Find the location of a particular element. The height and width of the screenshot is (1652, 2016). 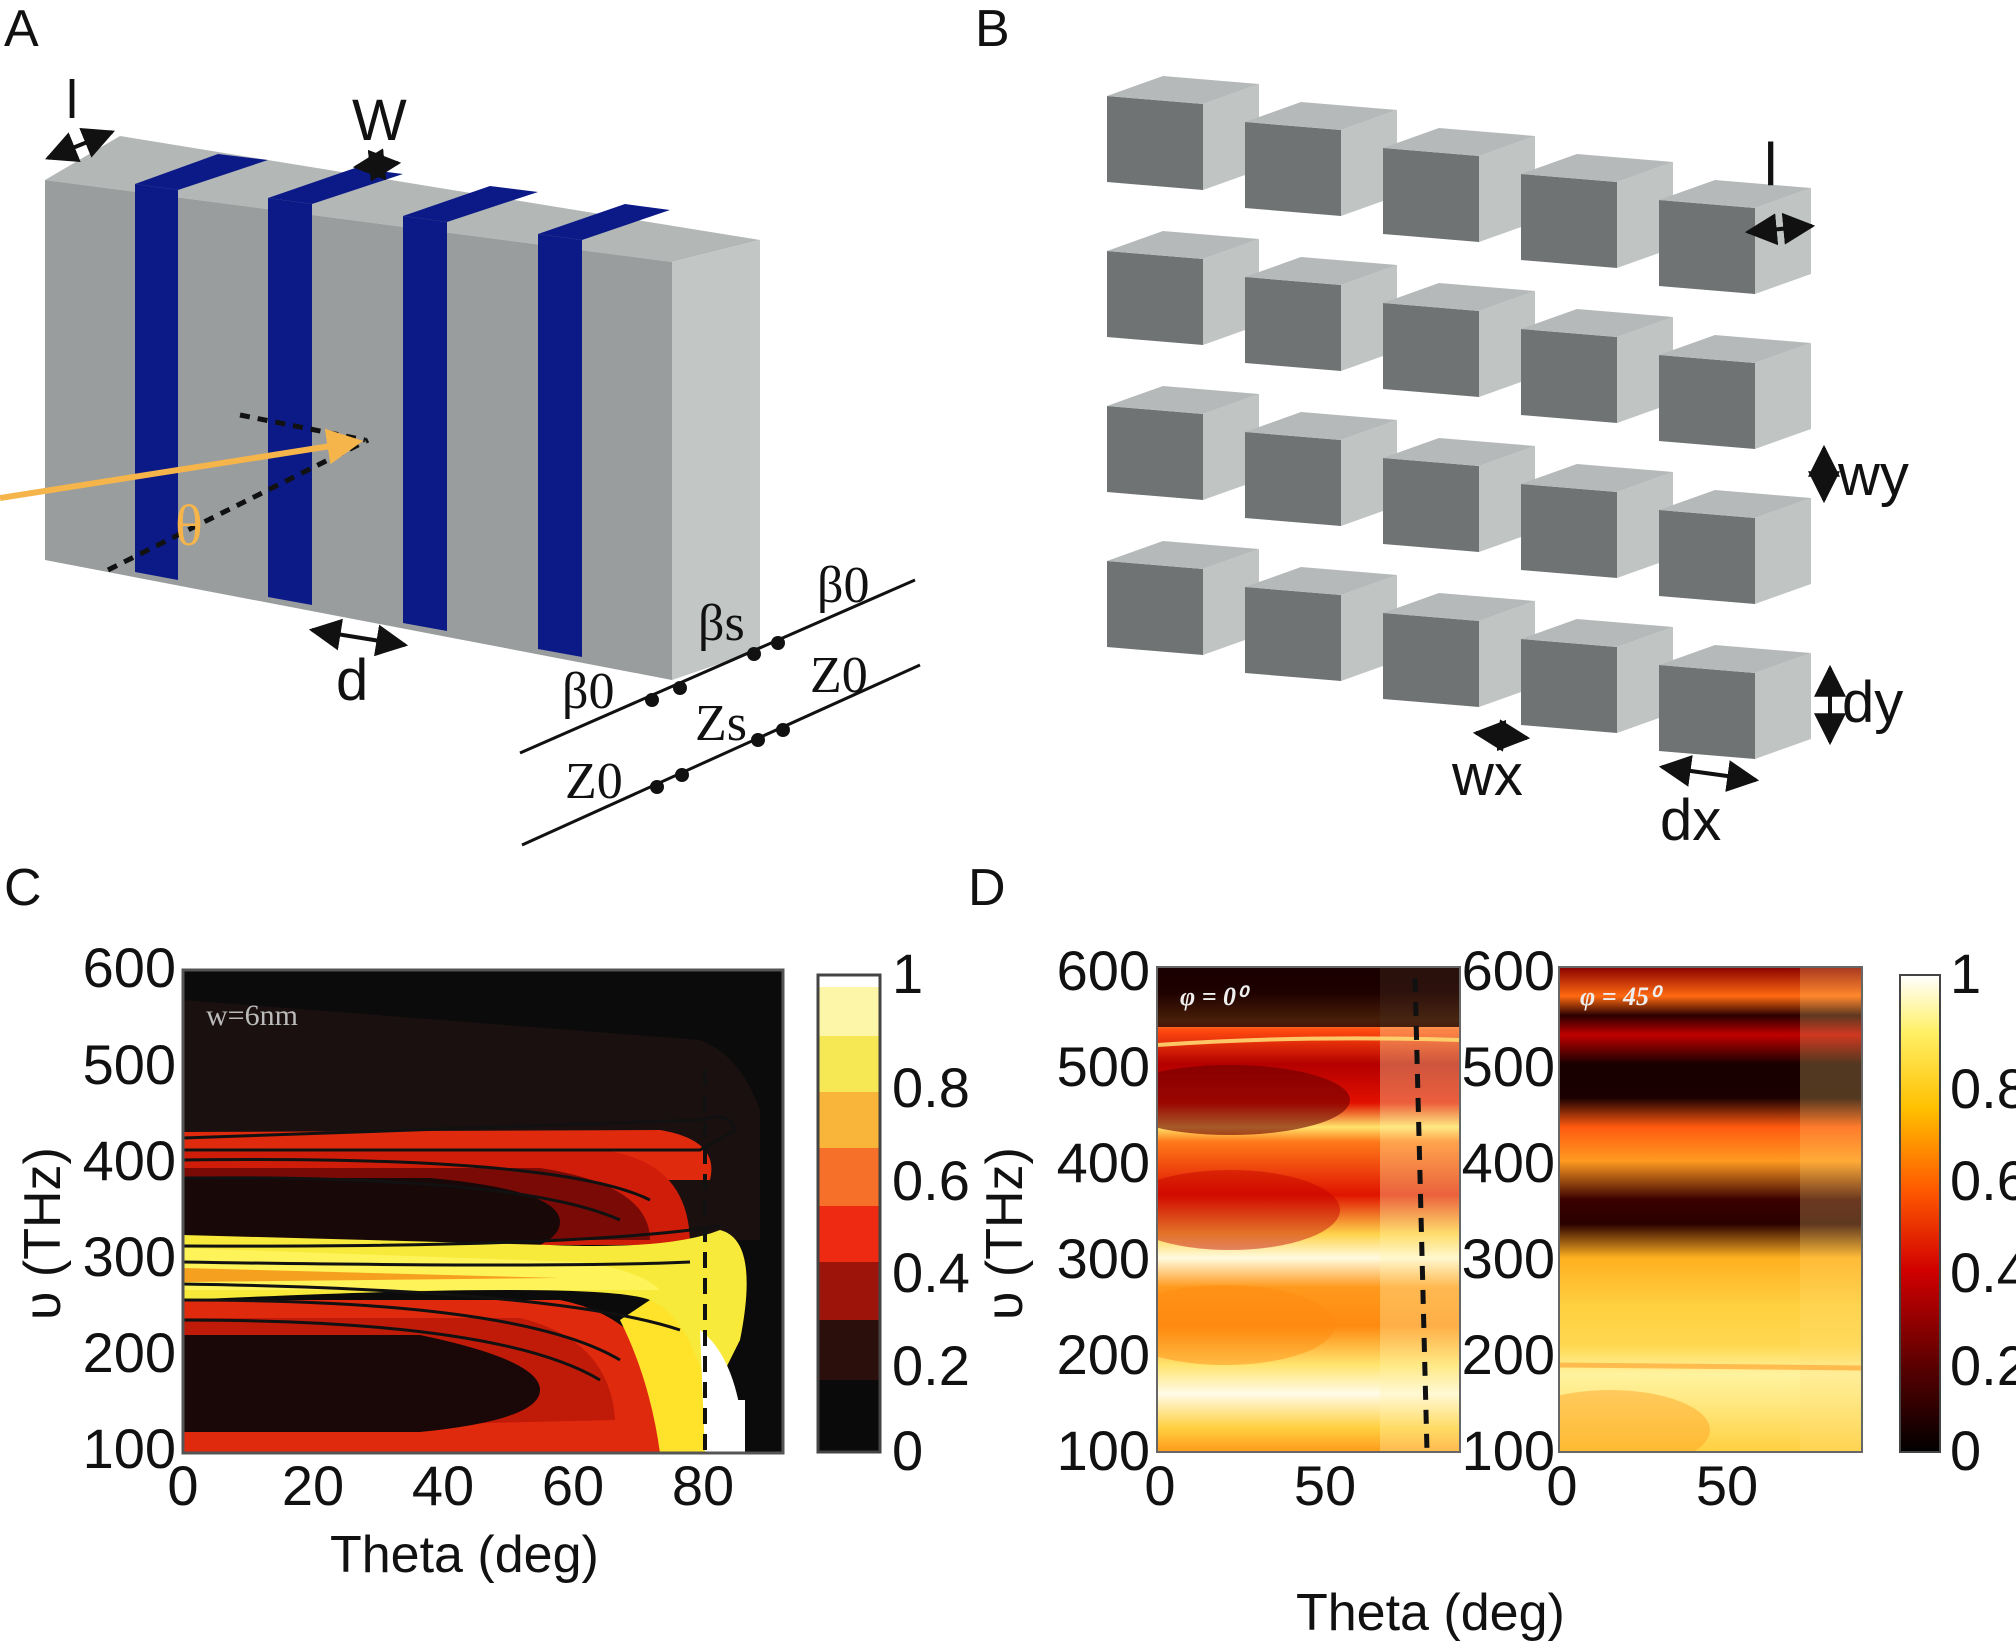

incident-ray is located at coordinates (182, 464).